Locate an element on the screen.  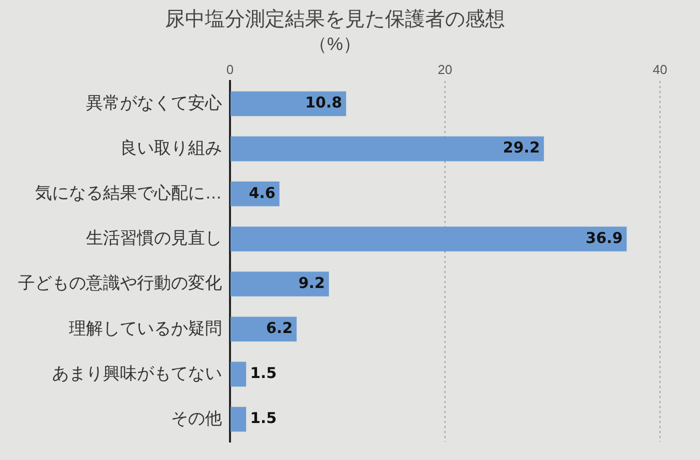
data-label: 10.8 is located at coordinates (323, 103).